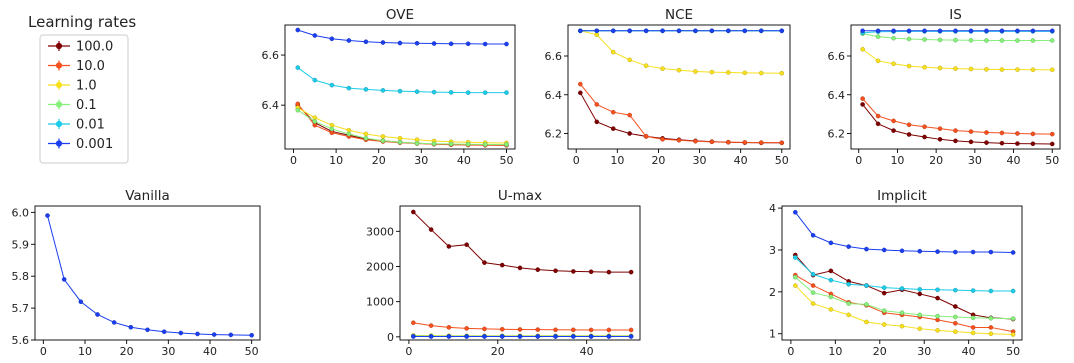 The width and height of the screenshot is (1074, 363). What do you see at coordinates (380, 302) in the screenshot?
I see `y-tick-label: 1000` at bounding box center [380, 302].